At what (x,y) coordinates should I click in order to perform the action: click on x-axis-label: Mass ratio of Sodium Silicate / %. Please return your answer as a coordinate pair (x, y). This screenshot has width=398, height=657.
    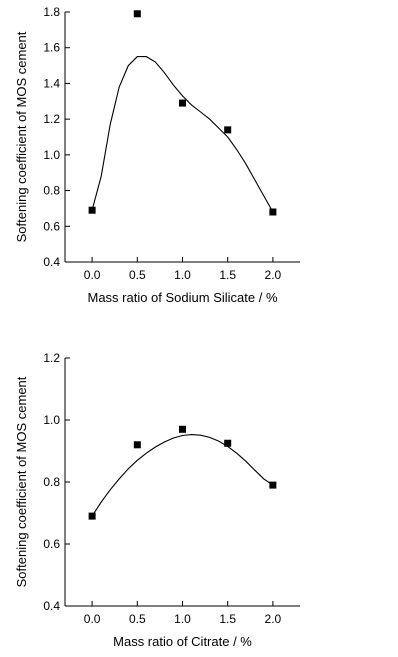
    Looking at the image, I should click on (182, 297).